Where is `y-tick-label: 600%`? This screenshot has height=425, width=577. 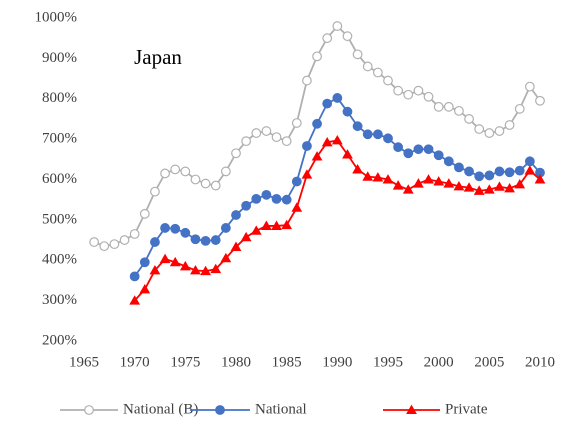
y-tick-label: 600% is located at coordinates (59, 179).